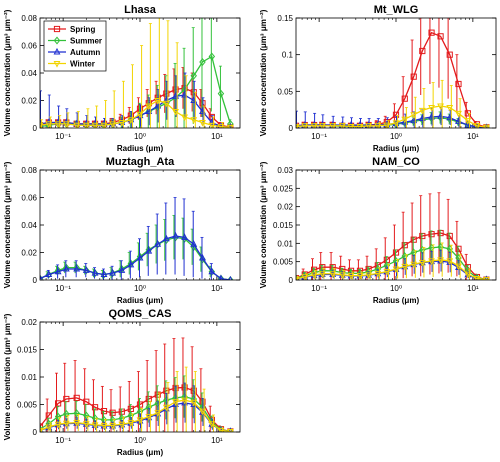  What do you see at coordinates (396, 162) in the screenshot?
I see `panel-title: NAM_CO` at bounding box center [396, 162].